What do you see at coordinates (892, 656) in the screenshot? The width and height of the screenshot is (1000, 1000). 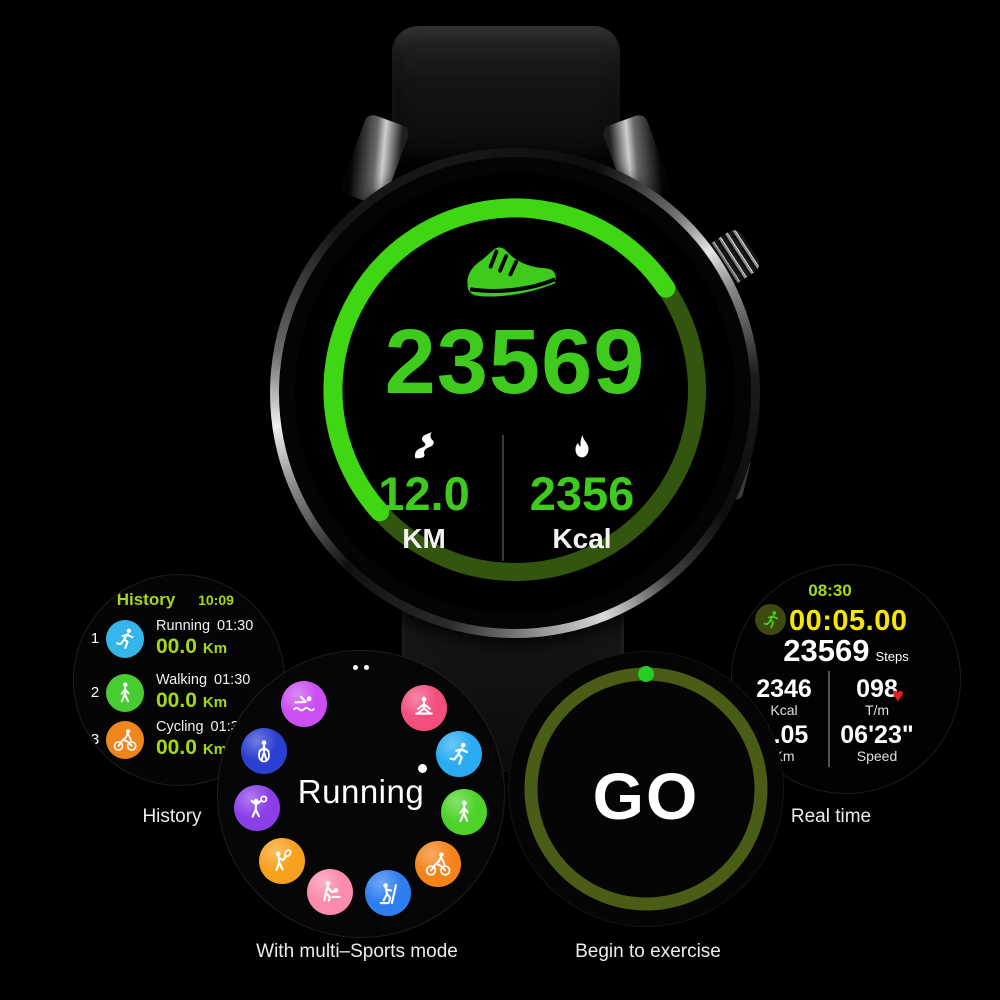 I see `realtime-steps-unit: Steps` at bounding box center [892, 656].